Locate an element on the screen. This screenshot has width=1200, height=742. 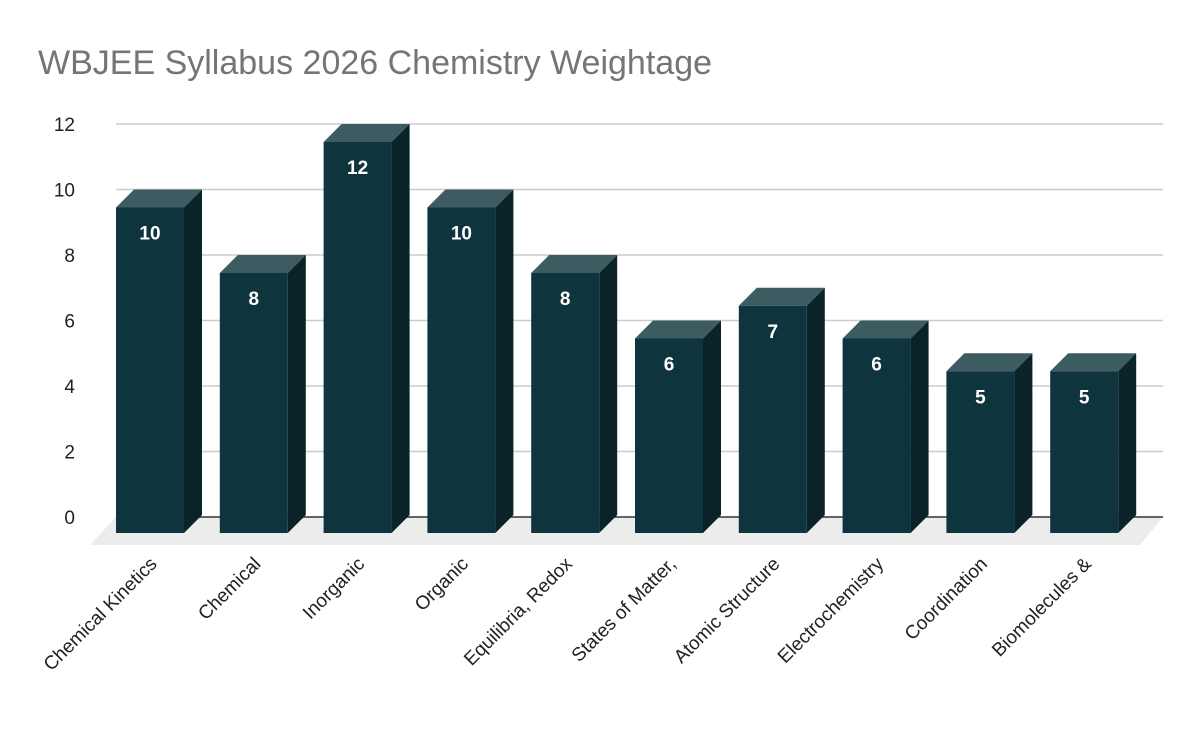
y-tick-label: 2 is located at coordinates (69, 453).